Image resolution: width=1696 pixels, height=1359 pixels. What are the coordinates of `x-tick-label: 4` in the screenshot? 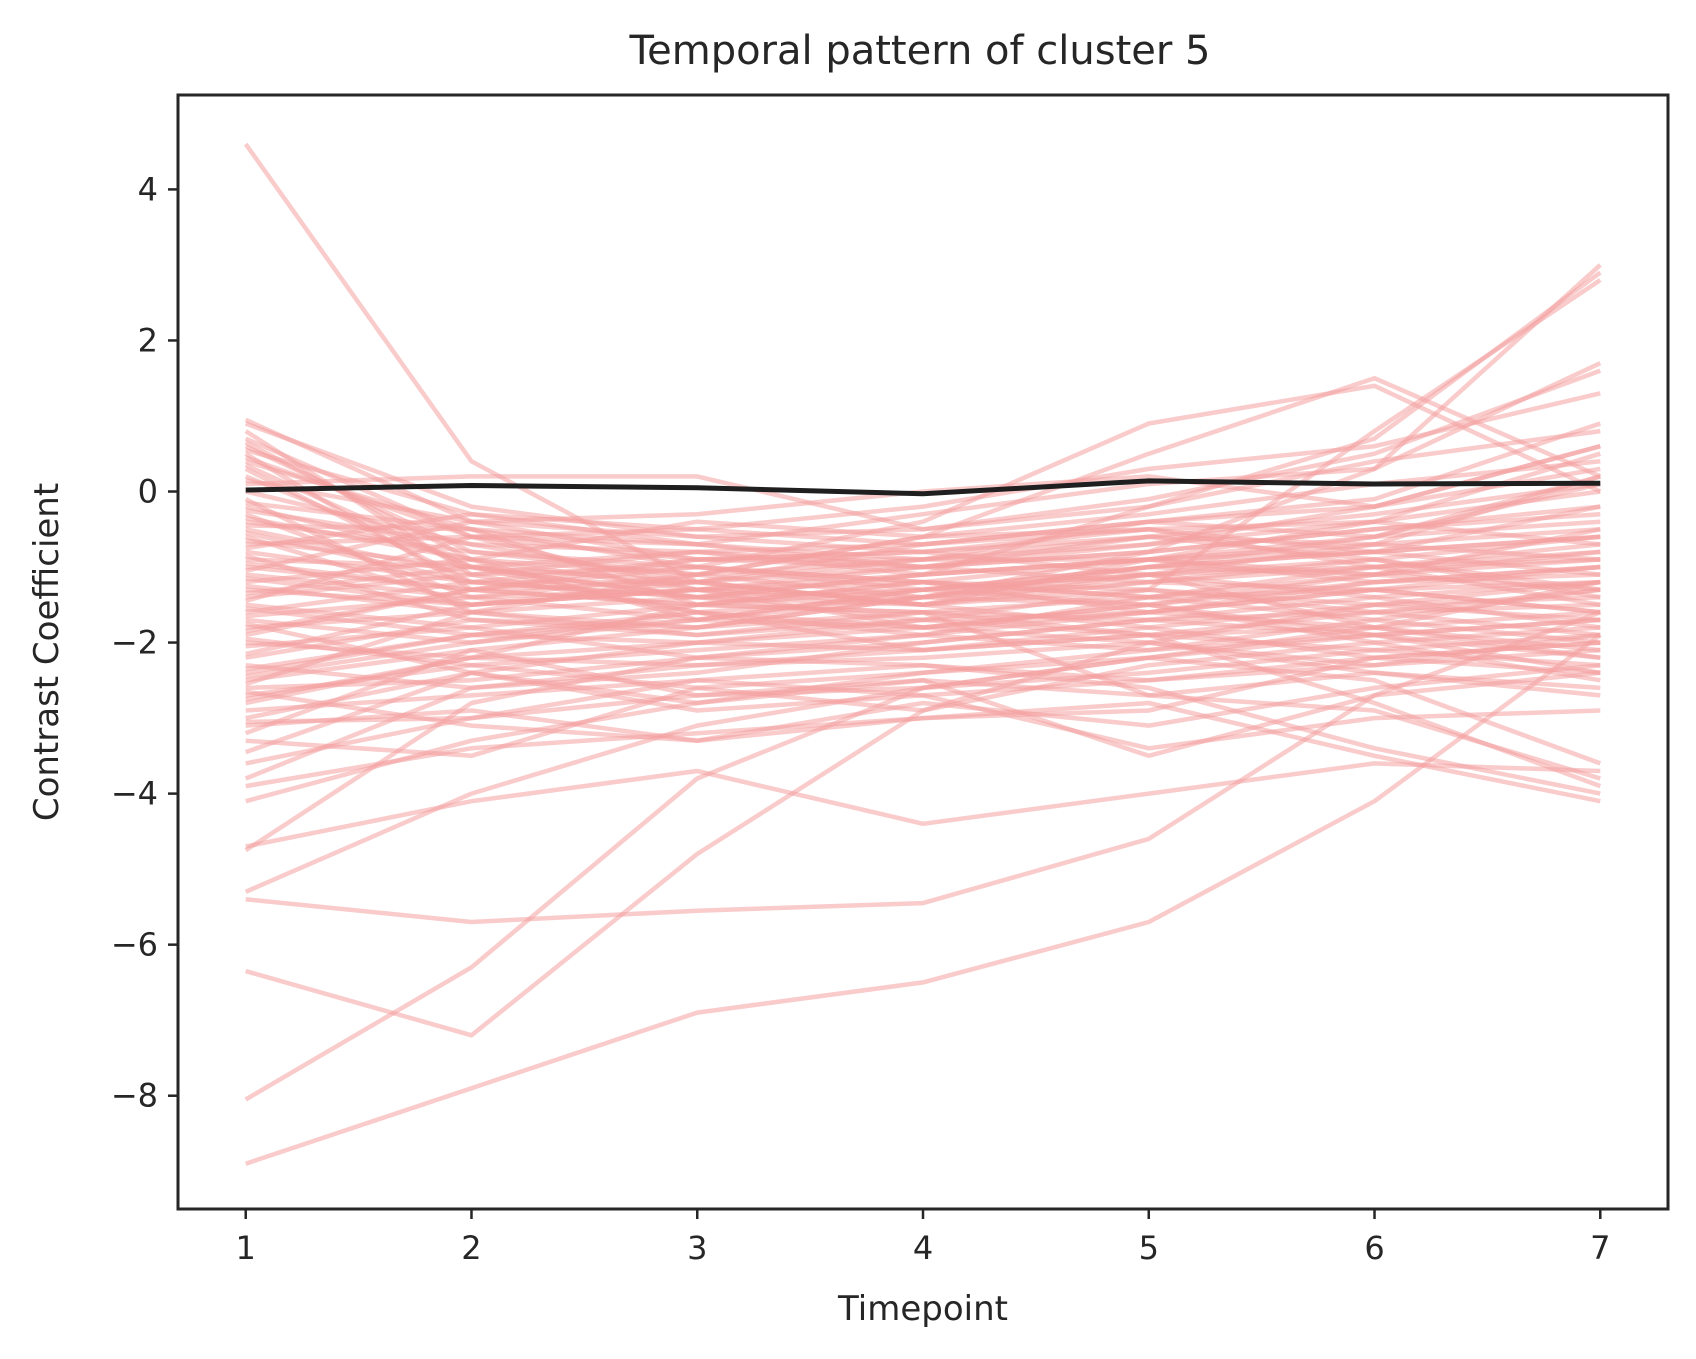 It's located at (923, 1248).